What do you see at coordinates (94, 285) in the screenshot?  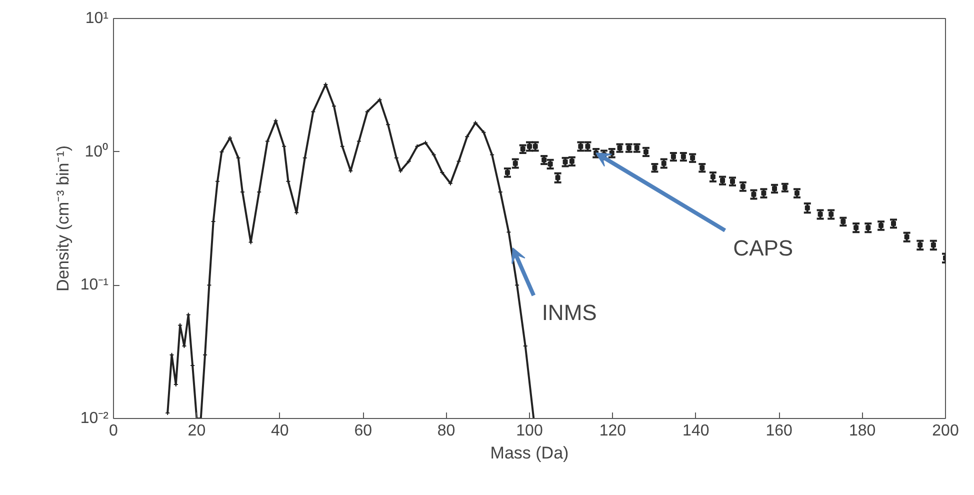 I see `y-tick-label: 10⁻¹` at bounding box center [94, 285].